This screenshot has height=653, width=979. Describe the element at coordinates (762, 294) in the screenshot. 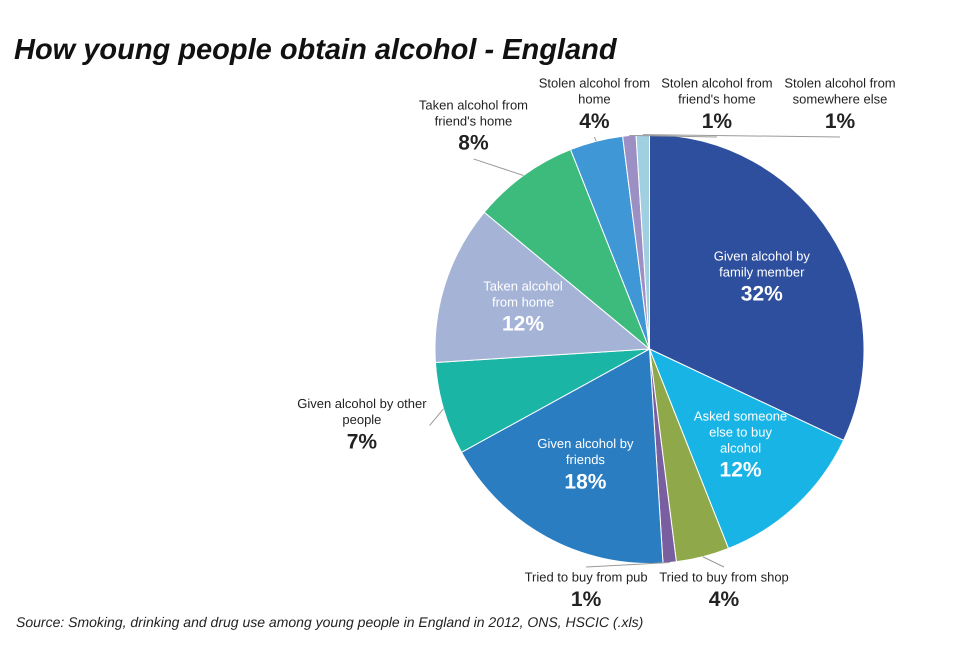

I see `data-label: 32%` at that location.